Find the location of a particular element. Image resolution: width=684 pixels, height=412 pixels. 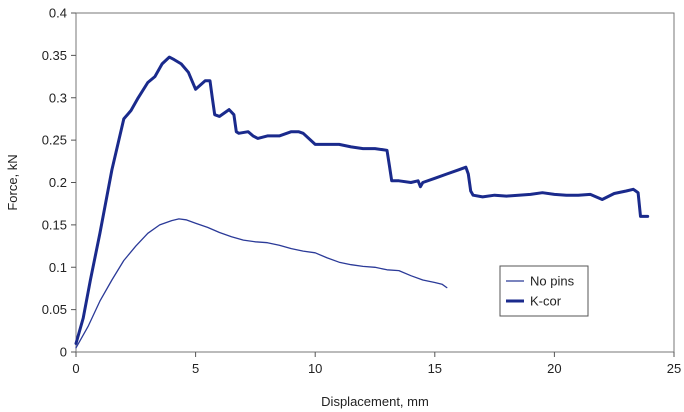

x-tick-label: 0 is located at coordinates (75, 368).